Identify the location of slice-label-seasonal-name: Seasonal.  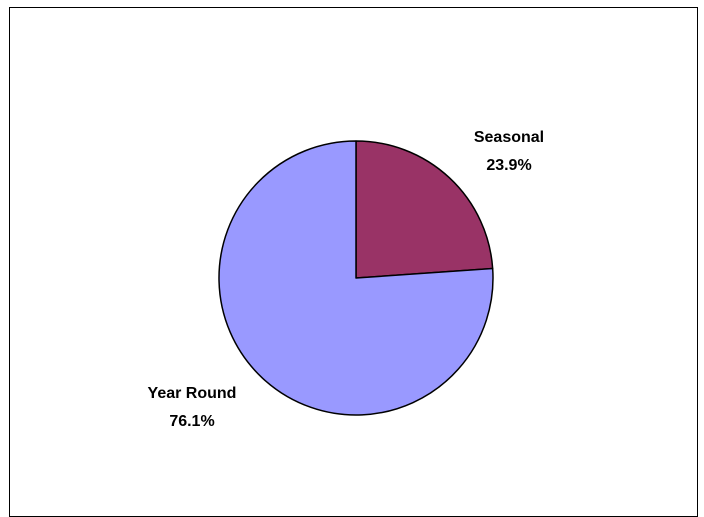
(509, 137).